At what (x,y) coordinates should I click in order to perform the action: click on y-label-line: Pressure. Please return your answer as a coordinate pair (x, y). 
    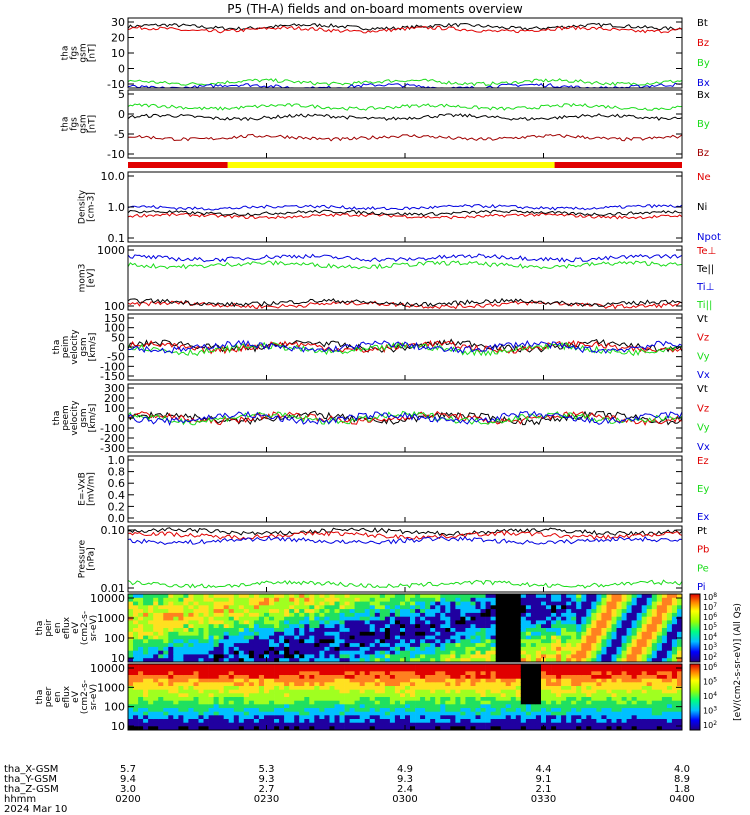
    Looking at the image, I should click on (83, 558).